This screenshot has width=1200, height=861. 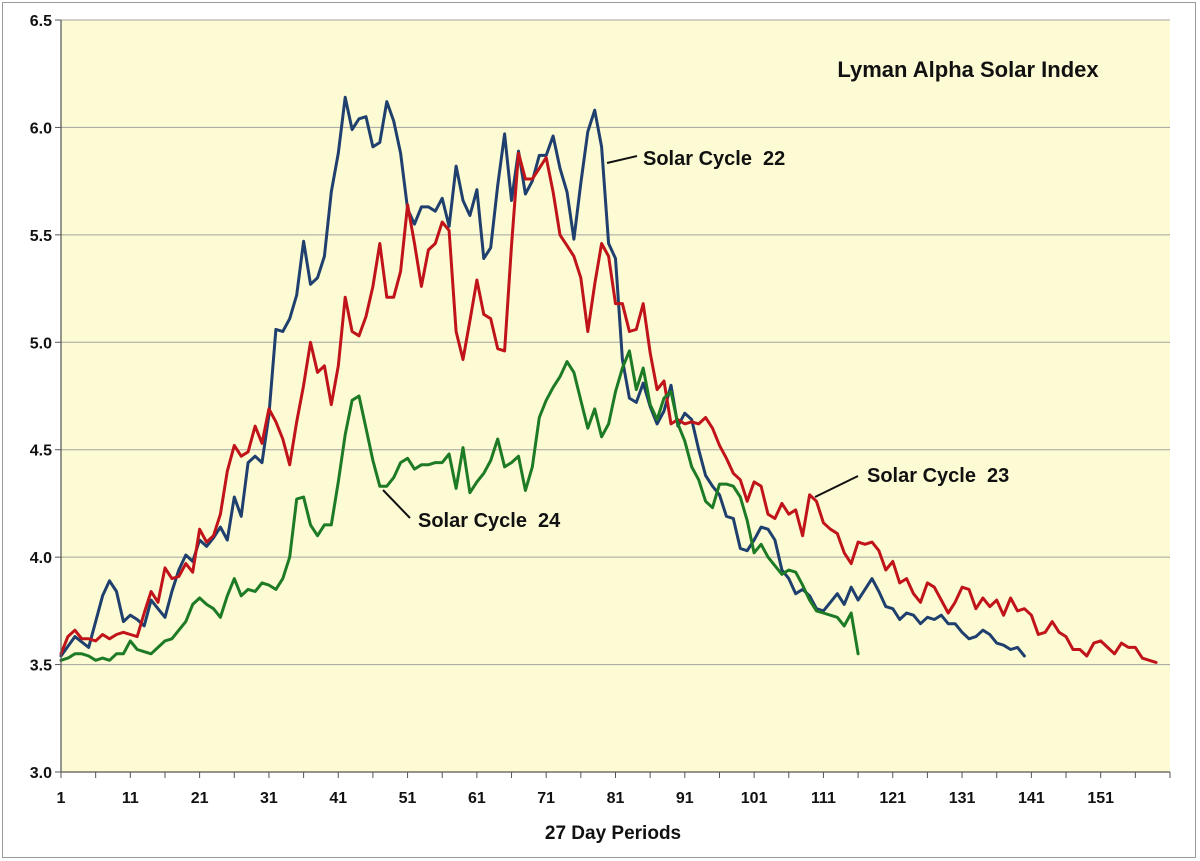 What do you see at coordinates (41, 558) in the screenshot?
I see `y-tick-label: 4.0` at bounding box center [41, 558].